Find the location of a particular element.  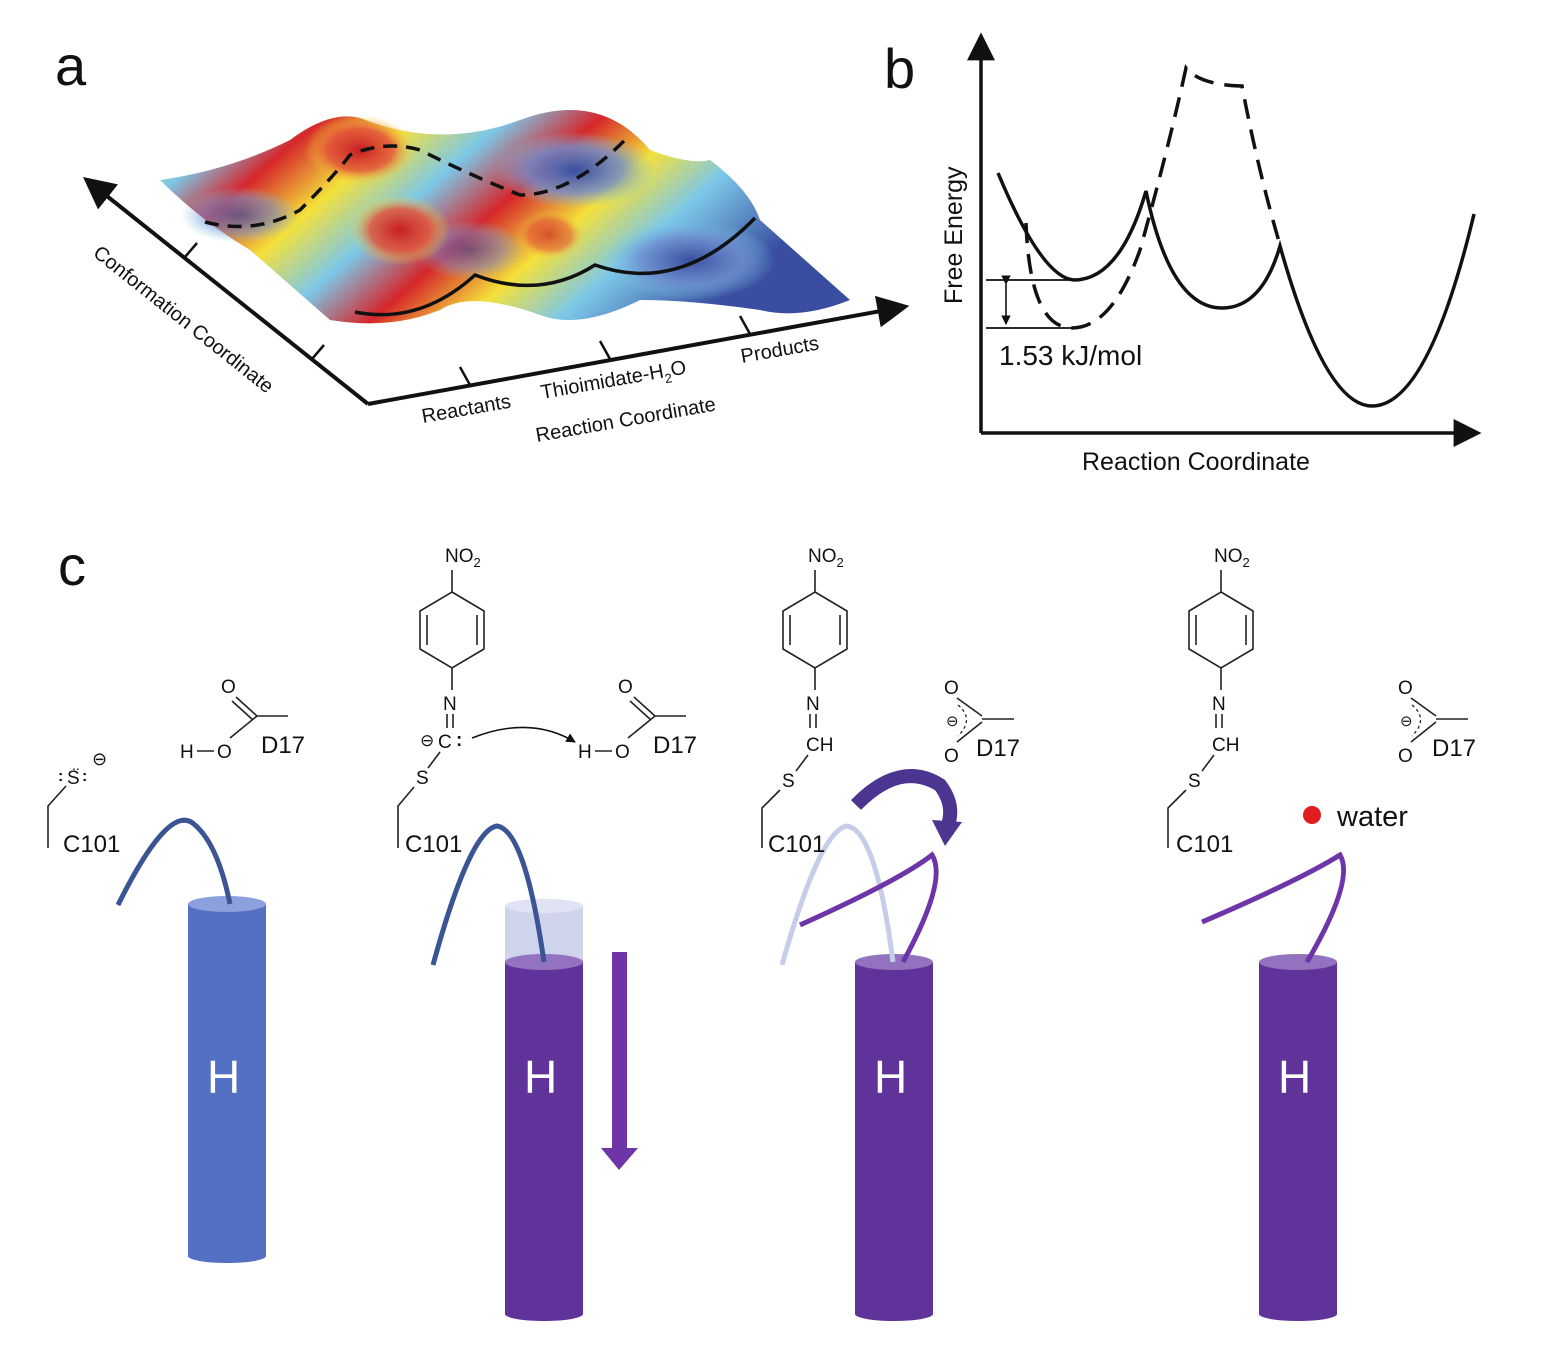

carbanion-carbon: C is located at coordinates (445, 742).